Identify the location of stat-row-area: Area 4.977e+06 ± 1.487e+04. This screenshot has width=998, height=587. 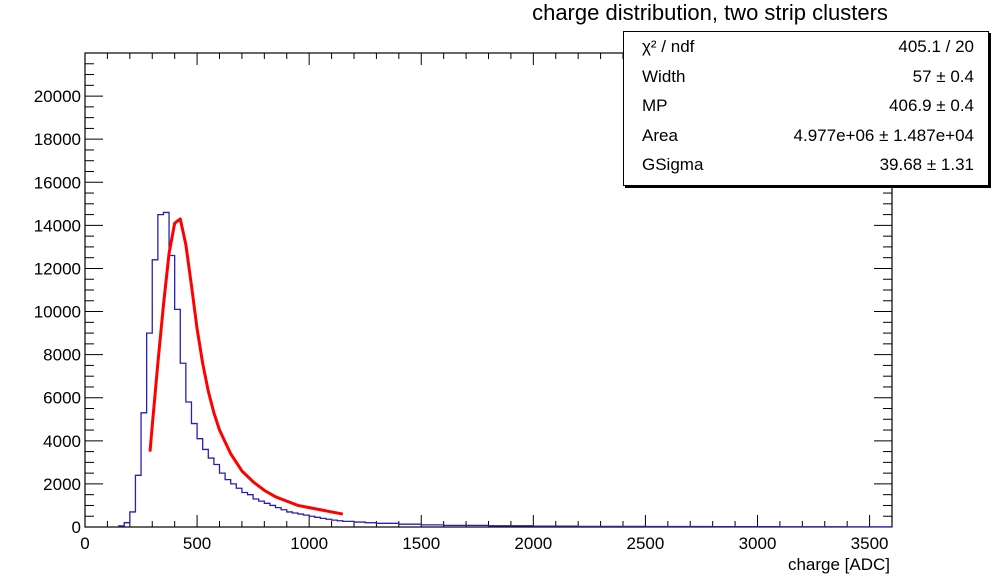
(806, 137).